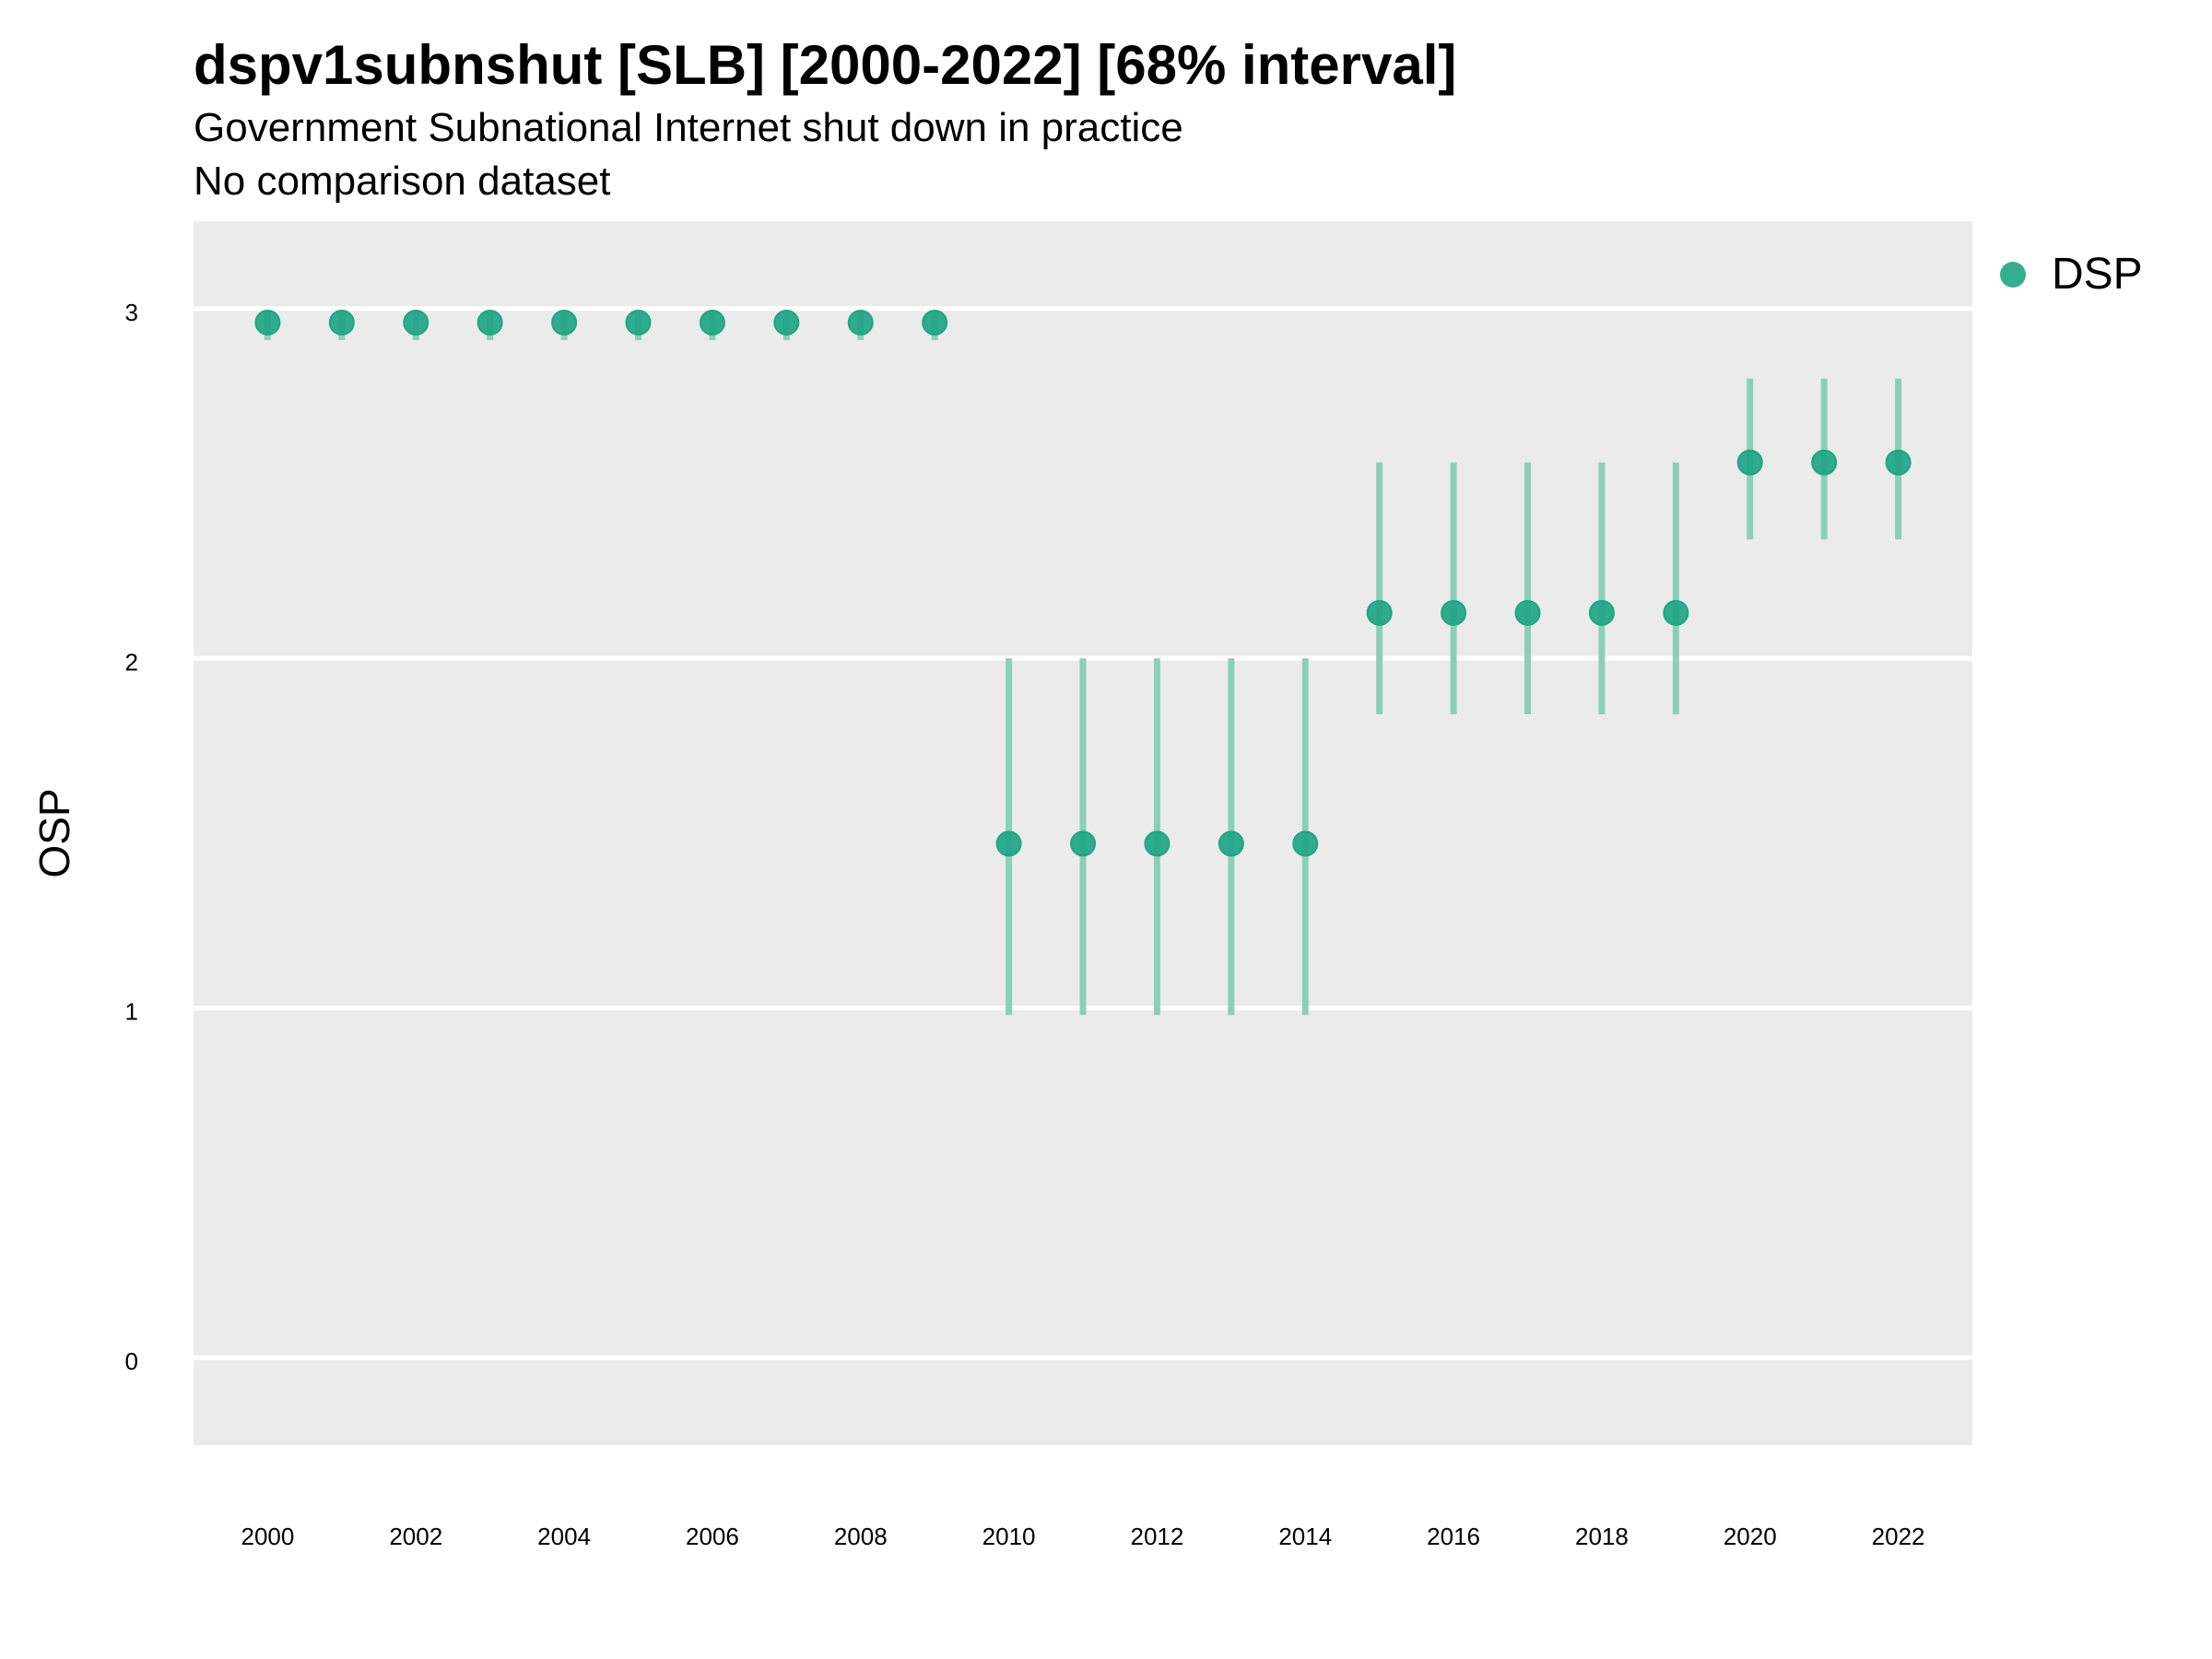 This screenshot has height=1659, width=2212. I want to click on point-2010, so click(1008, 843).